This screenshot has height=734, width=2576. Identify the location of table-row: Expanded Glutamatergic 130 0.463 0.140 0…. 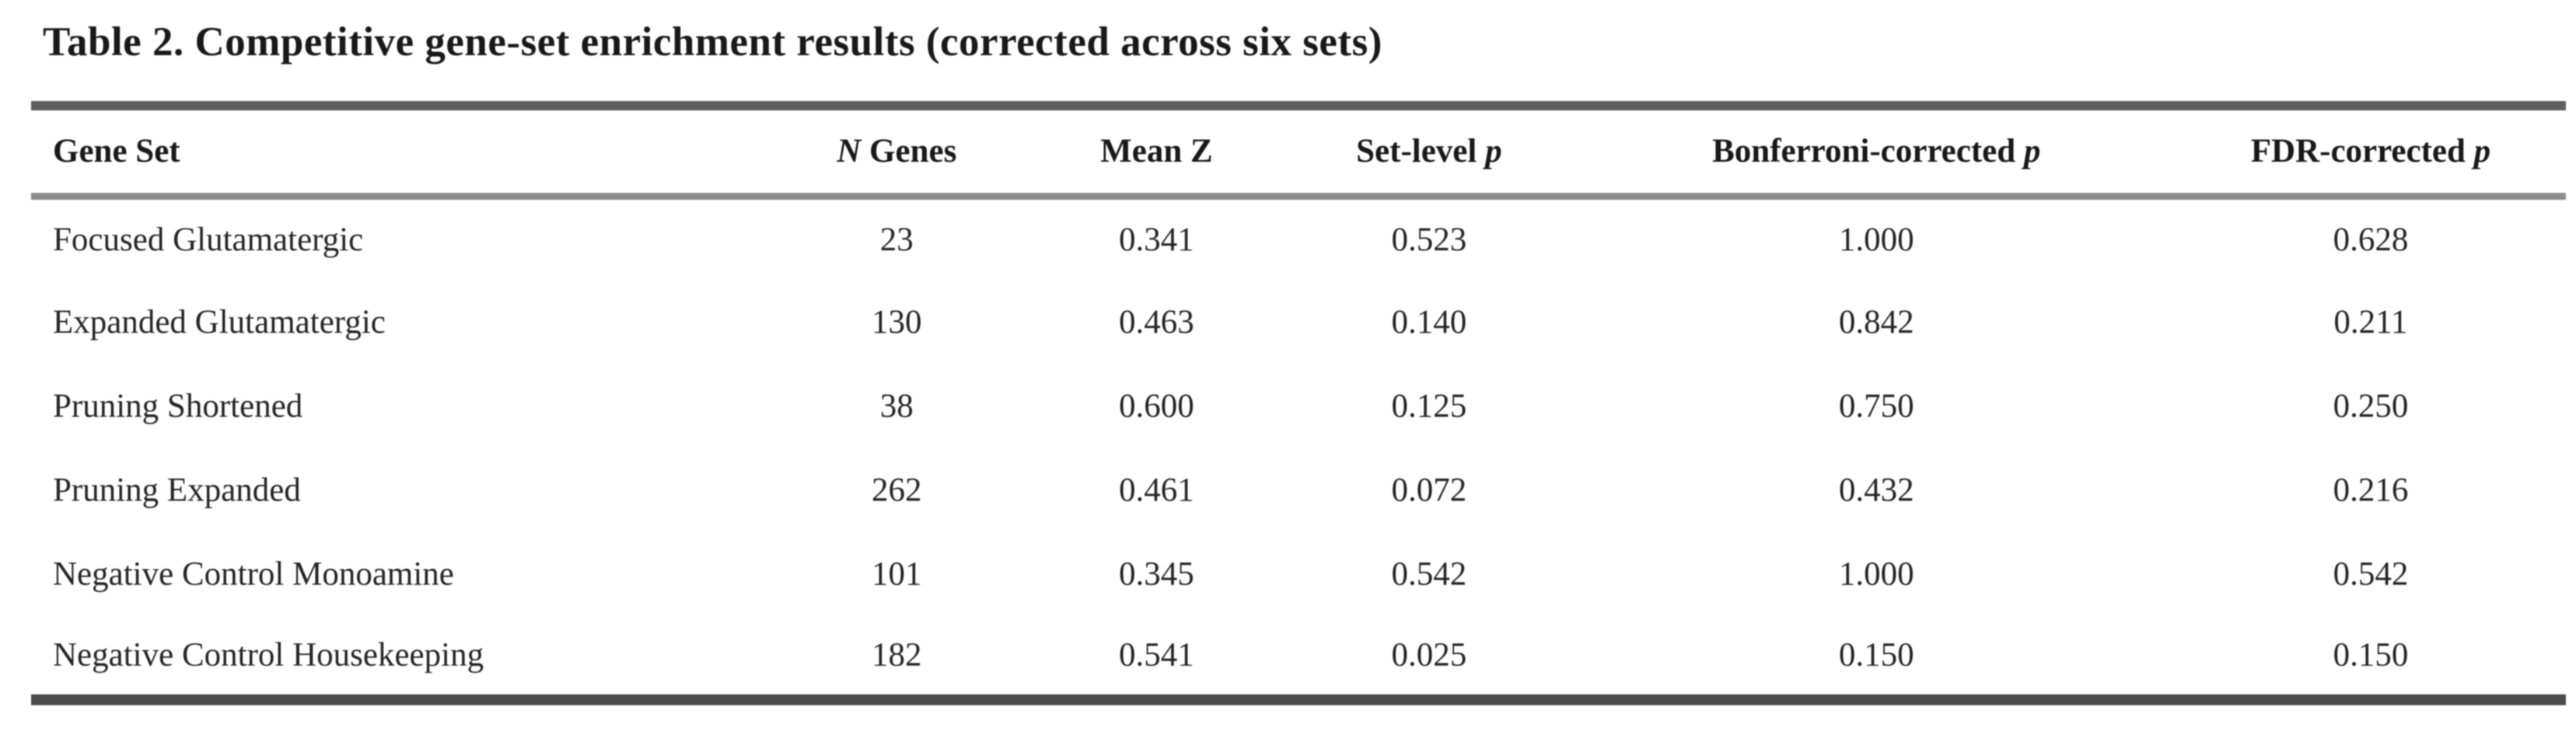
(1298, 322).